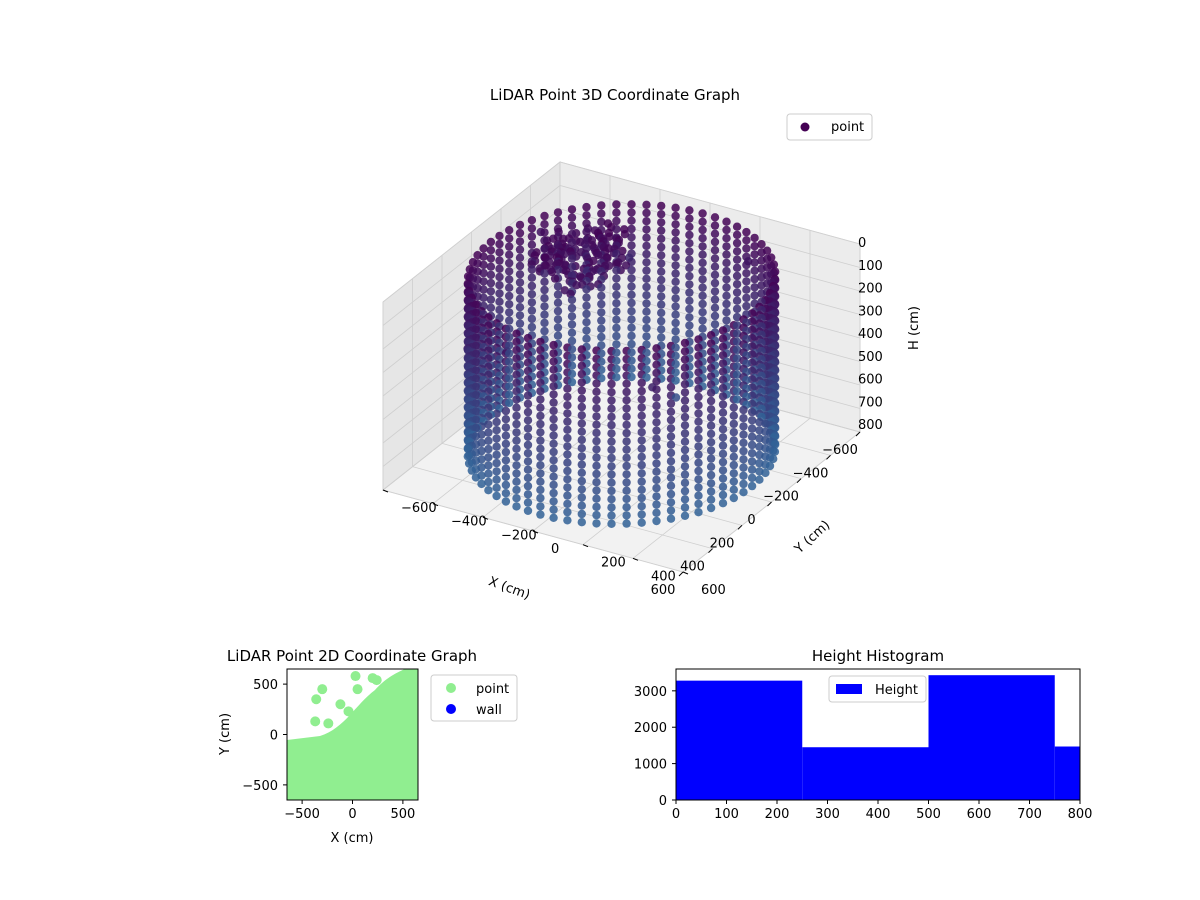  I want to click on histogram-ytick-label: 3000, so click(650, 692).